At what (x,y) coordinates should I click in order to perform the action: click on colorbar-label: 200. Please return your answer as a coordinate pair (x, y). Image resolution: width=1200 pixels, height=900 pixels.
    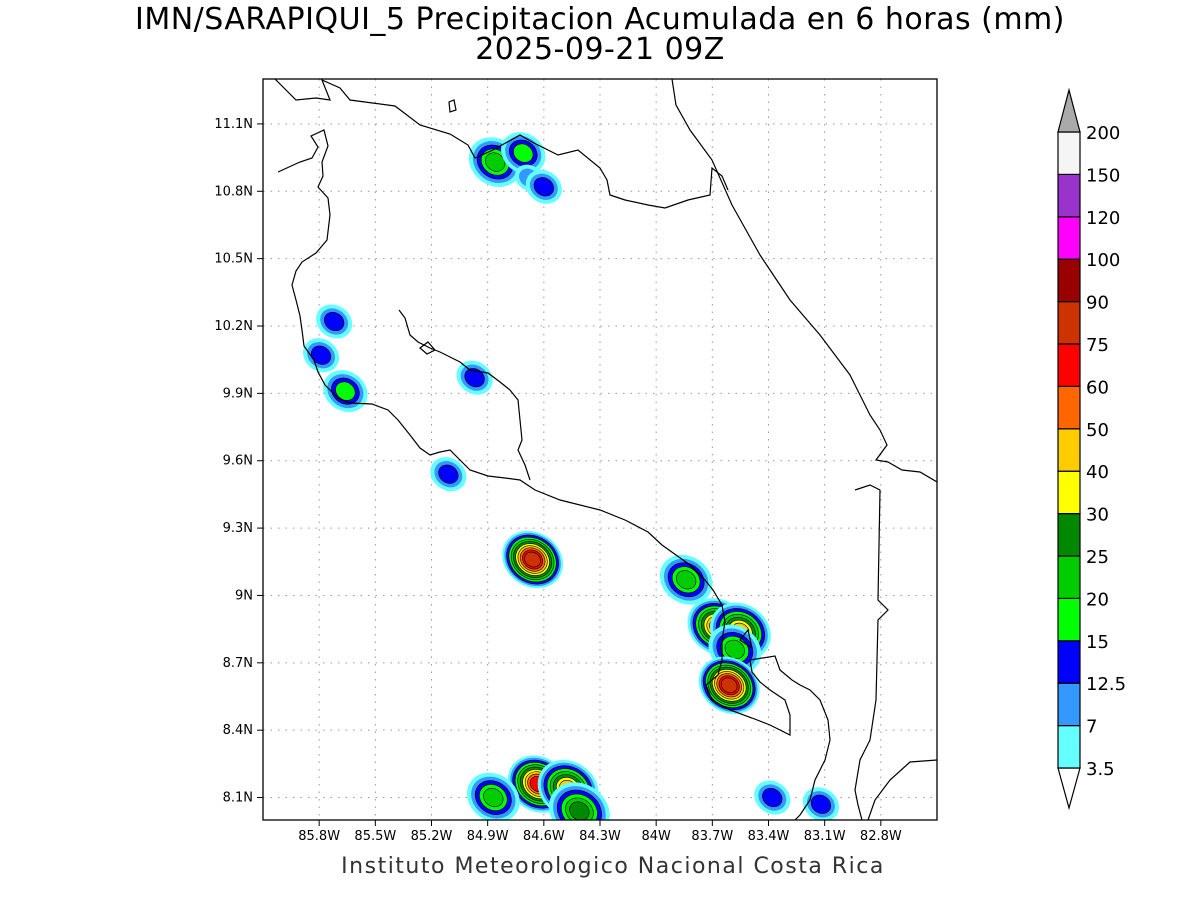
    Looking at the image, I should click on (1103, 133).